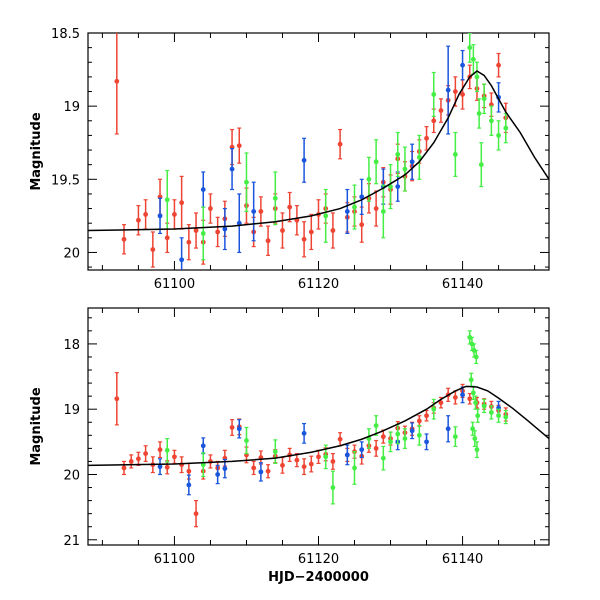 This screenshot has width=600, height=600. Describe the element at coordinates (174, 284) in the screenshot. I see `x-tick-label: 61100` at that location.